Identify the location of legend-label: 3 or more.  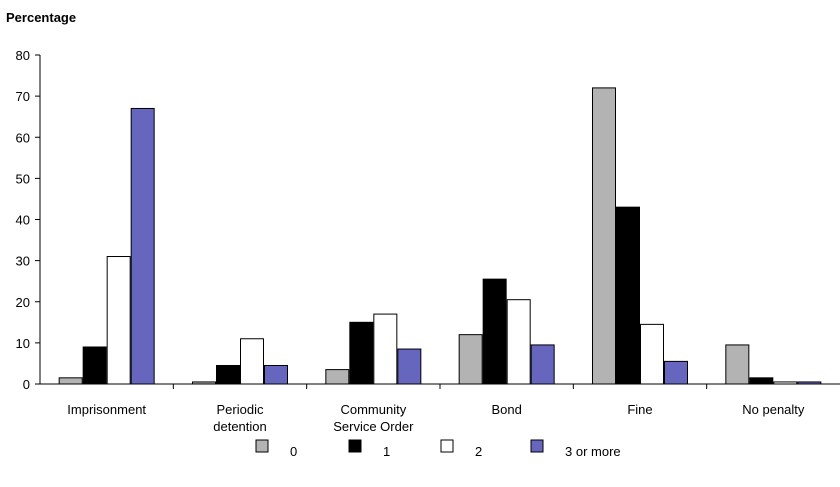
(593, 451).